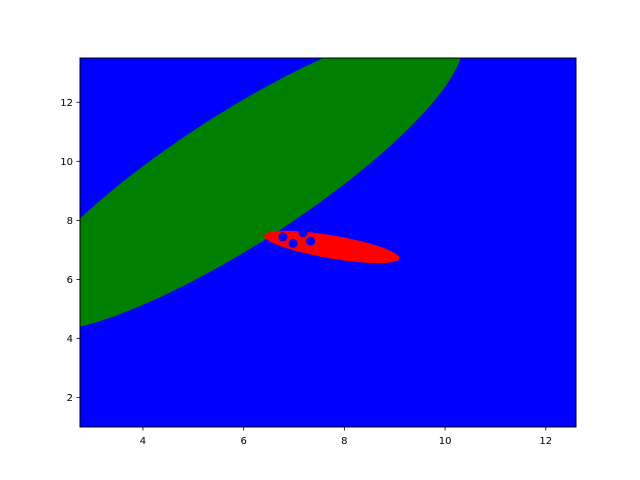 This screenshot has width=640, height=480. I want to click on x-tick-label-1: 6, so click(243, 441).